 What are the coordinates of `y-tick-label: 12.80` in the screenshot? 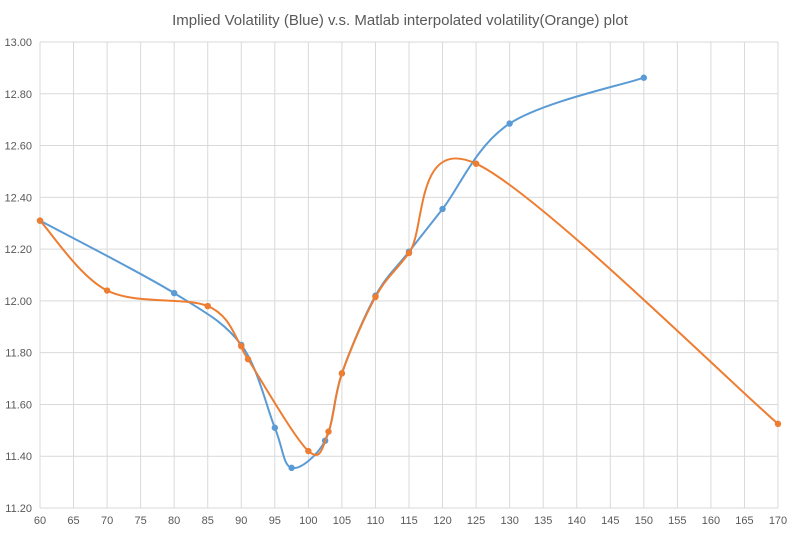 It's located at (18, 95).